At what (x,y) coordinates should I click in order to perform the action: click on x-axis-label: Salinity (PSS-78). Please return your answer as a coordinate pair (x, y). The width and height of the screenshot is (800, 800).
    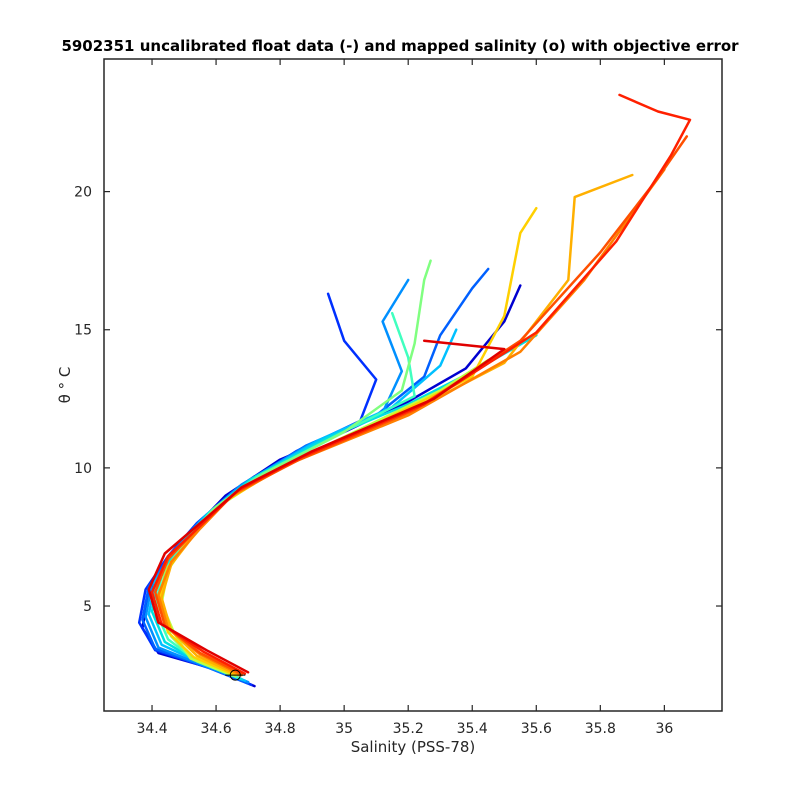
    Looking at the image, I should click on (413, 747).